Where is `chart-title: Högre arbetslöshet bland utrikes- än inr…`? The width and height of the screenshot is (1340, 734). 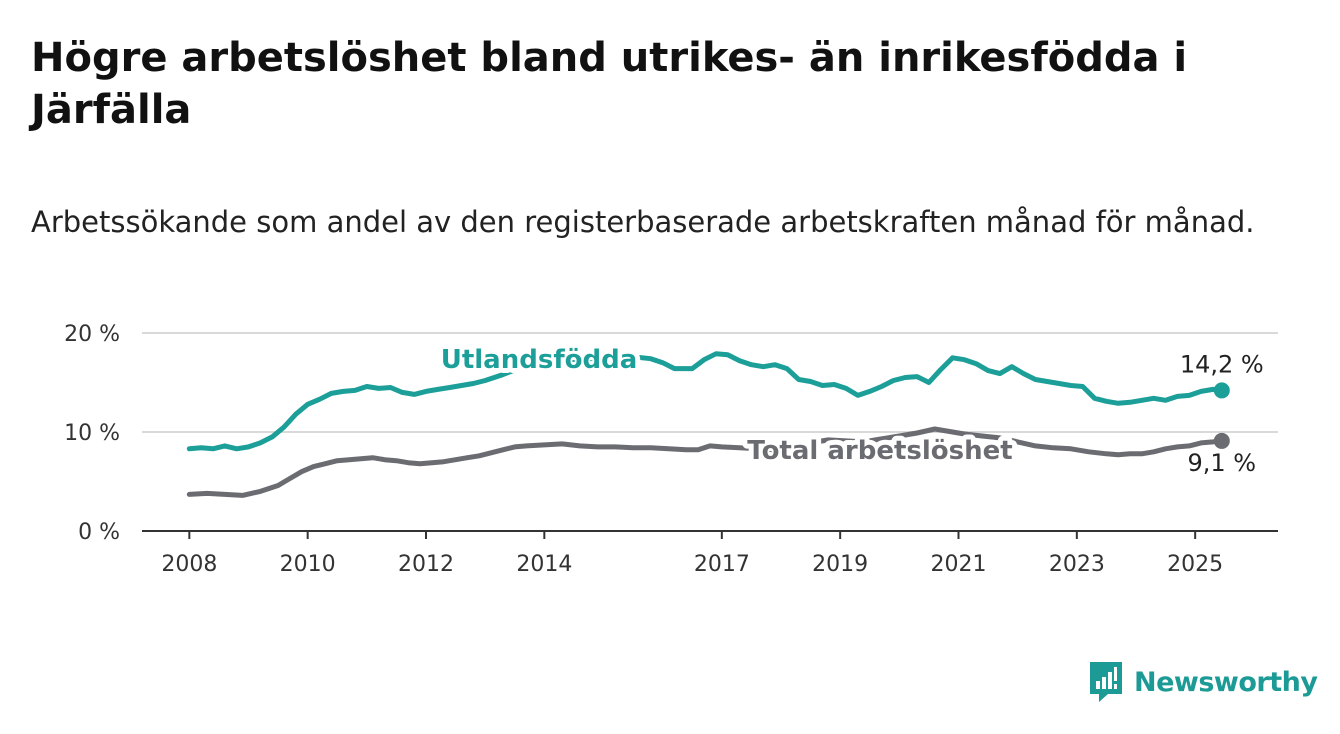 chart-title: Högre arbetslöshet bland utrikes- än inr… is located at coordinates (609, 84).